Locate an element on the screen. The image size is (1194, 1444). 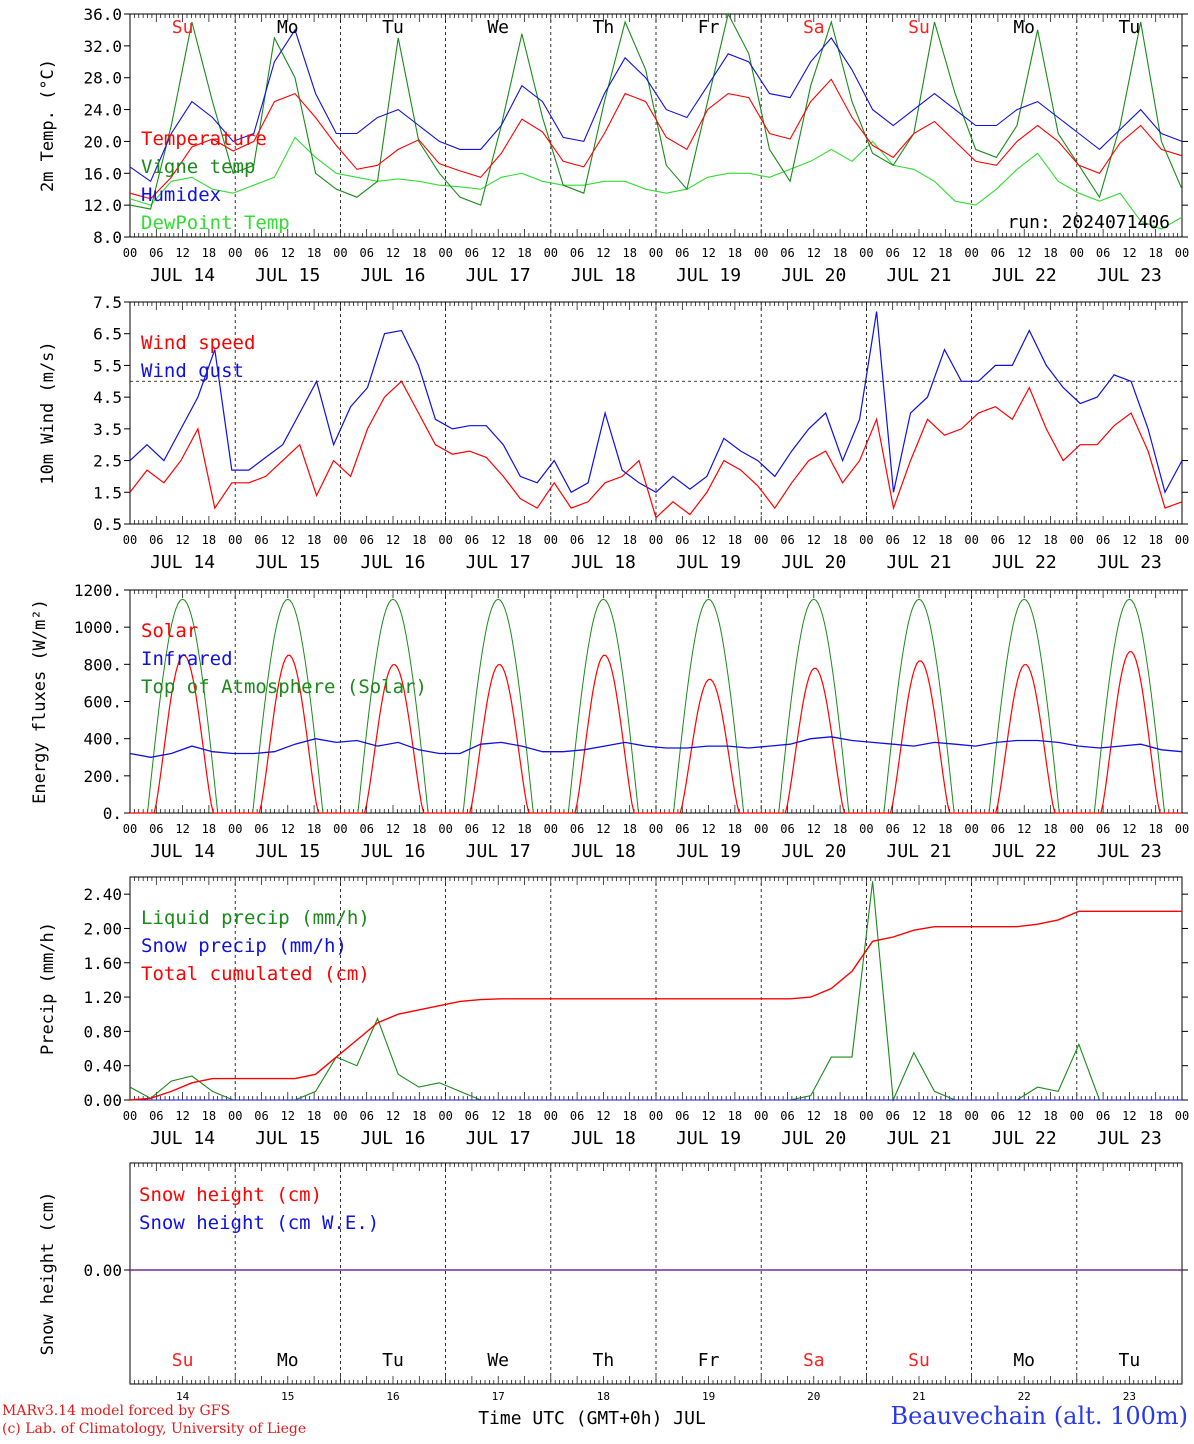
legend-solar: Solar is located at coordinates (169, 631).